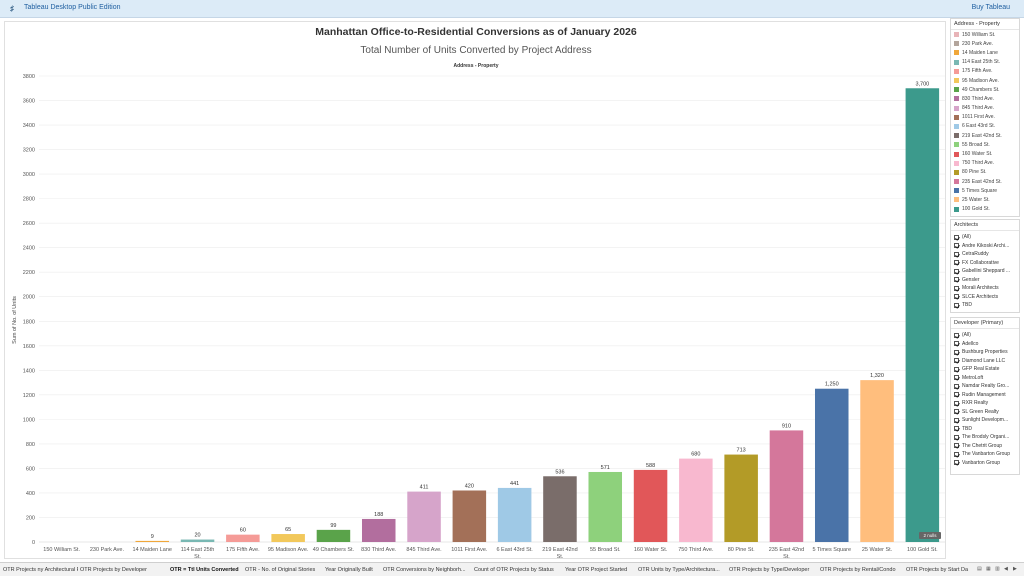 Image resolution: width=1024 pixels, height=576 pixels. I want to click on legend-item: 230 Park Ave., so click(985, 43).